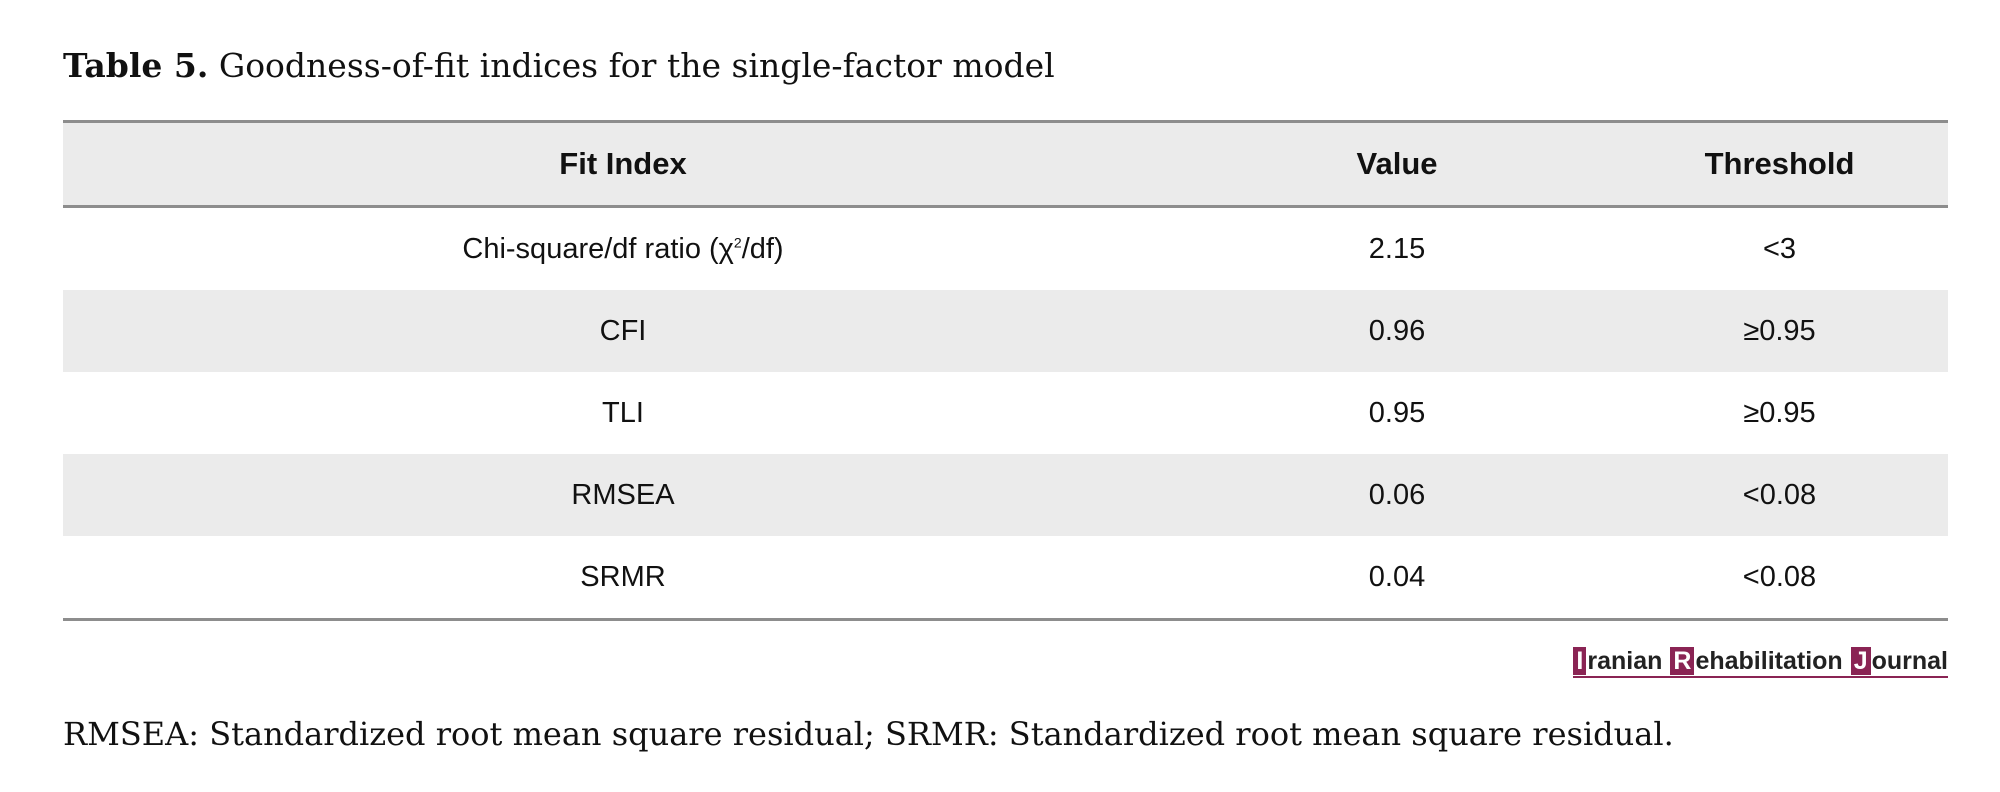 This screenshot has width=2000, height=792. What do you see at coordinates (623, 163) in the screenshot?
I see `header-fit-index: Fit Index` at bounding box center [623, 163].